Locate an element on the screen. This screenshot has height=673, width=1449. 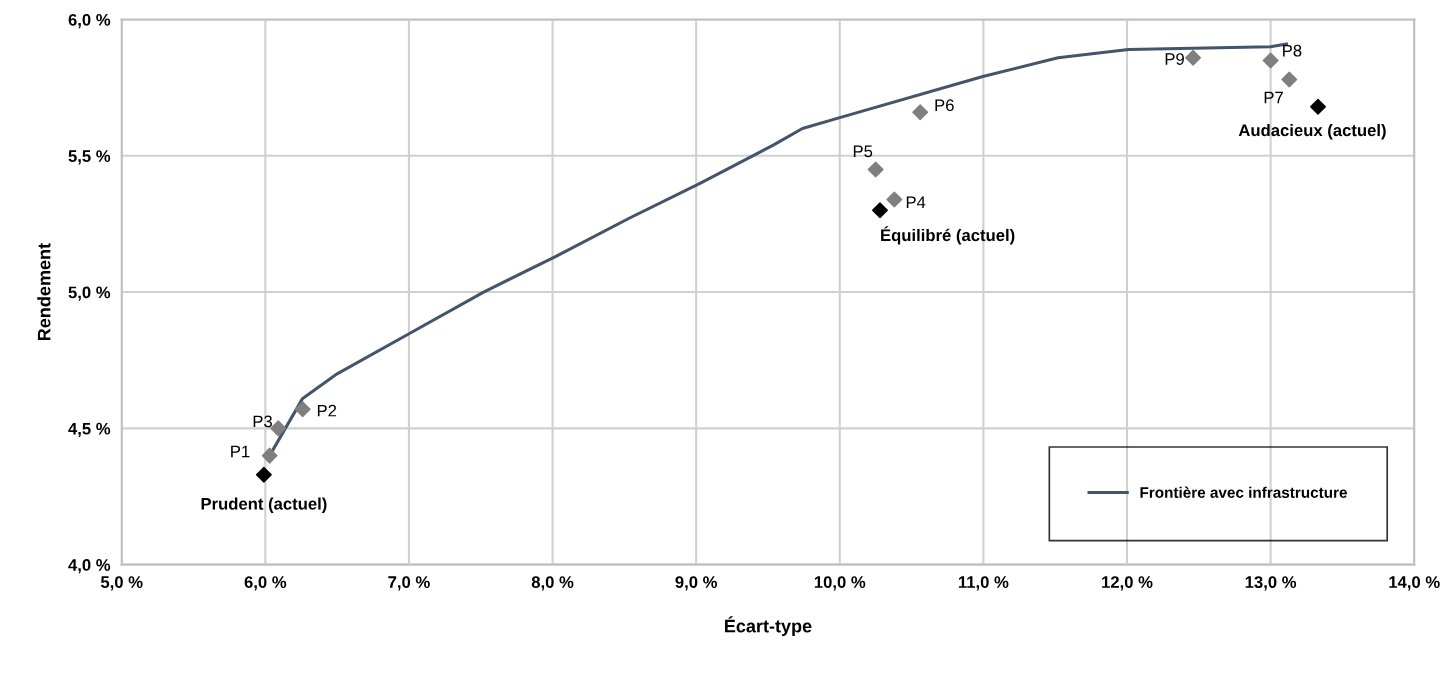
x-tick-label: 14,0 % is located at coordinates (1414, 583).